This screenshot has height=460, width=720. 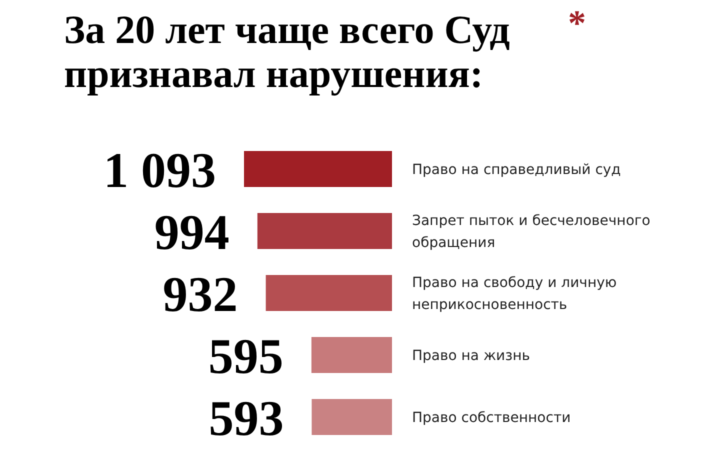 I want to click on data-label: 994, so click(x=192, y=232).